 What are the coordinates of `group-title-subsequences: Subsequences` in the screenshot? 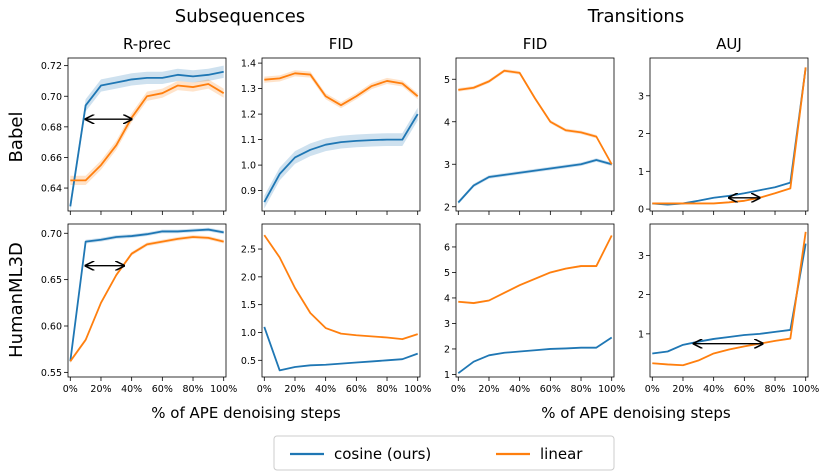 It's located at (240, 16).